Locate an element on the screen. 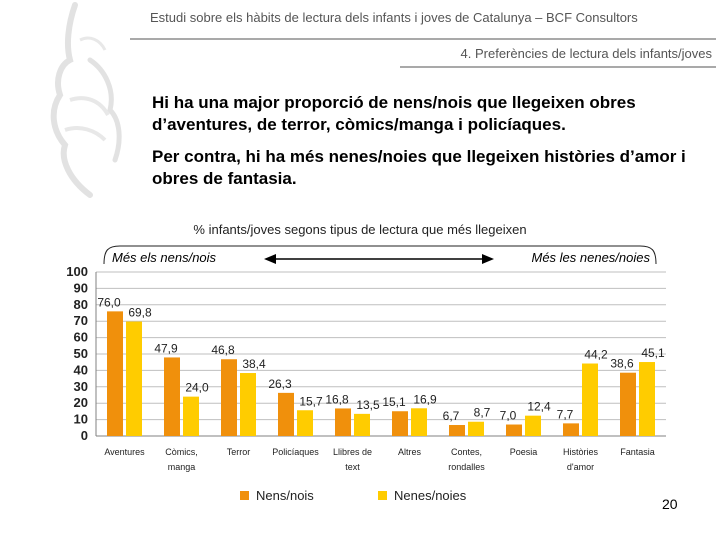 The height and width of the screenshot is (540, 720). x-tick-label: text is located at coordinates (352, 467).